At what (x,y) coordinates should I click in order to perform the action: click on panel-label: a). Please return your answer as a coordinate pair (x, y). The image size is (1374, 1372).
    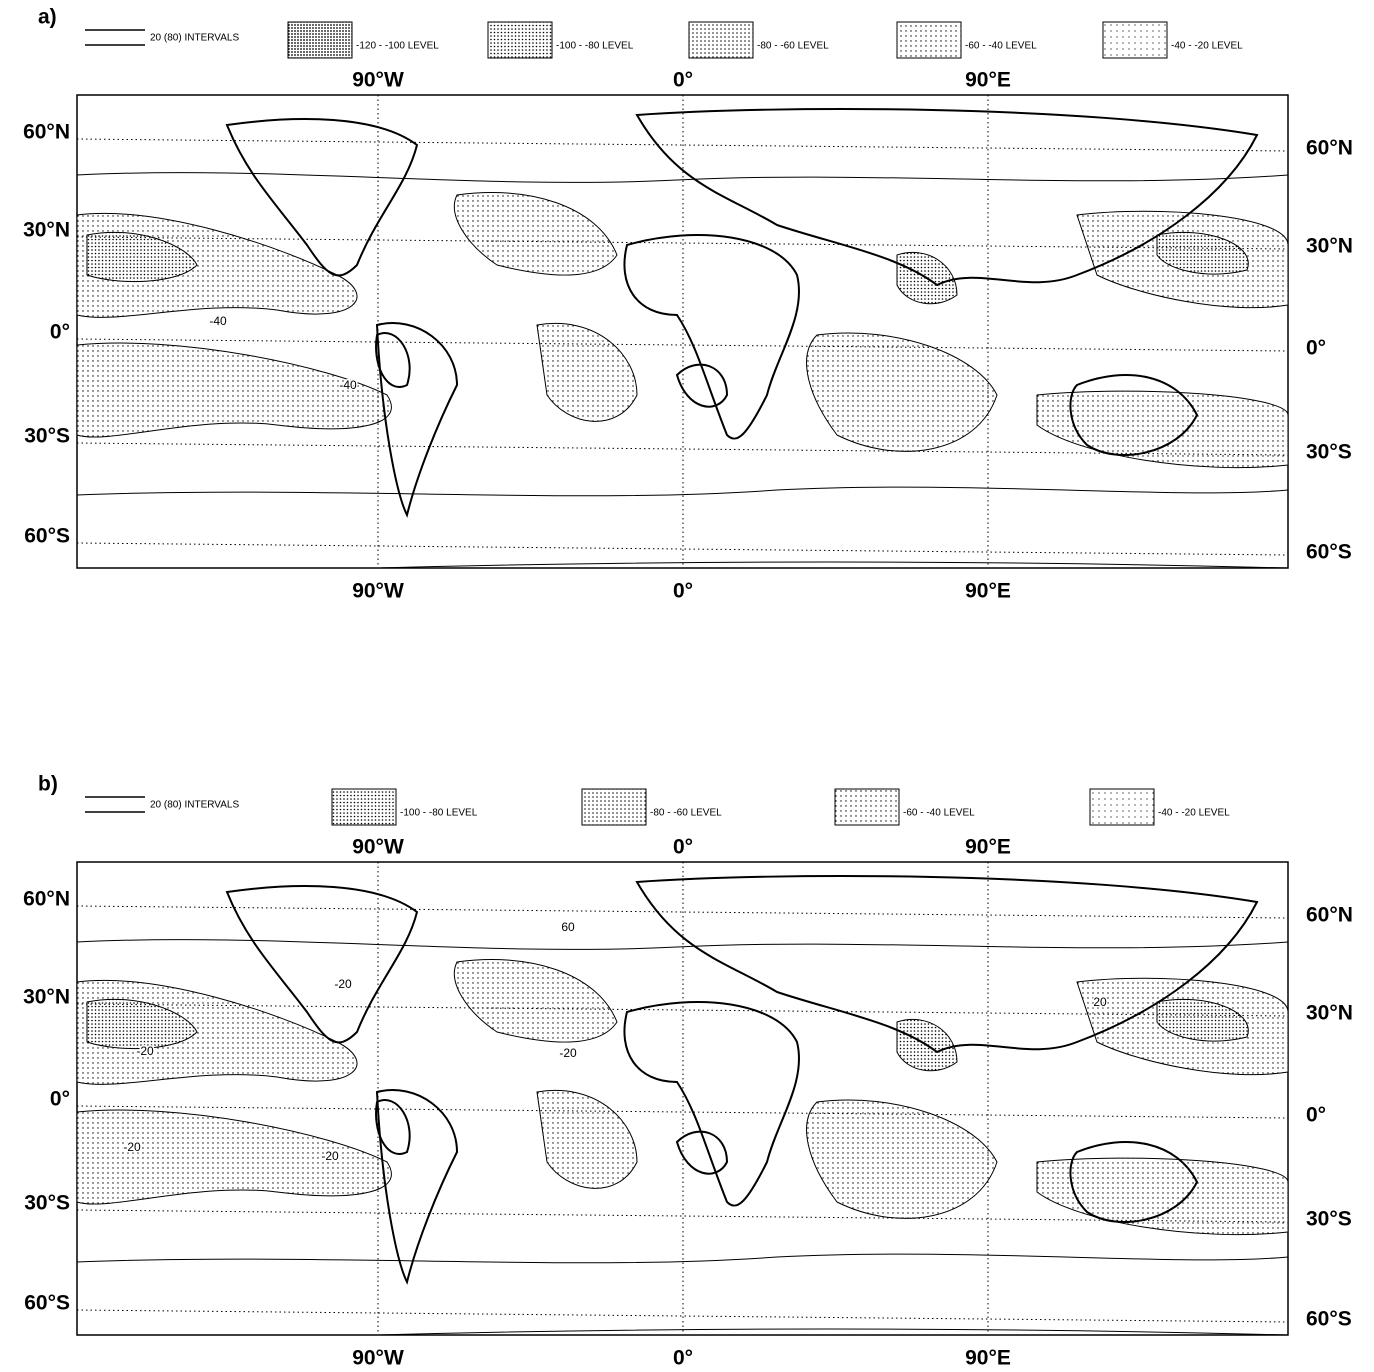
    Looking at the image, I should click on (47, 17).